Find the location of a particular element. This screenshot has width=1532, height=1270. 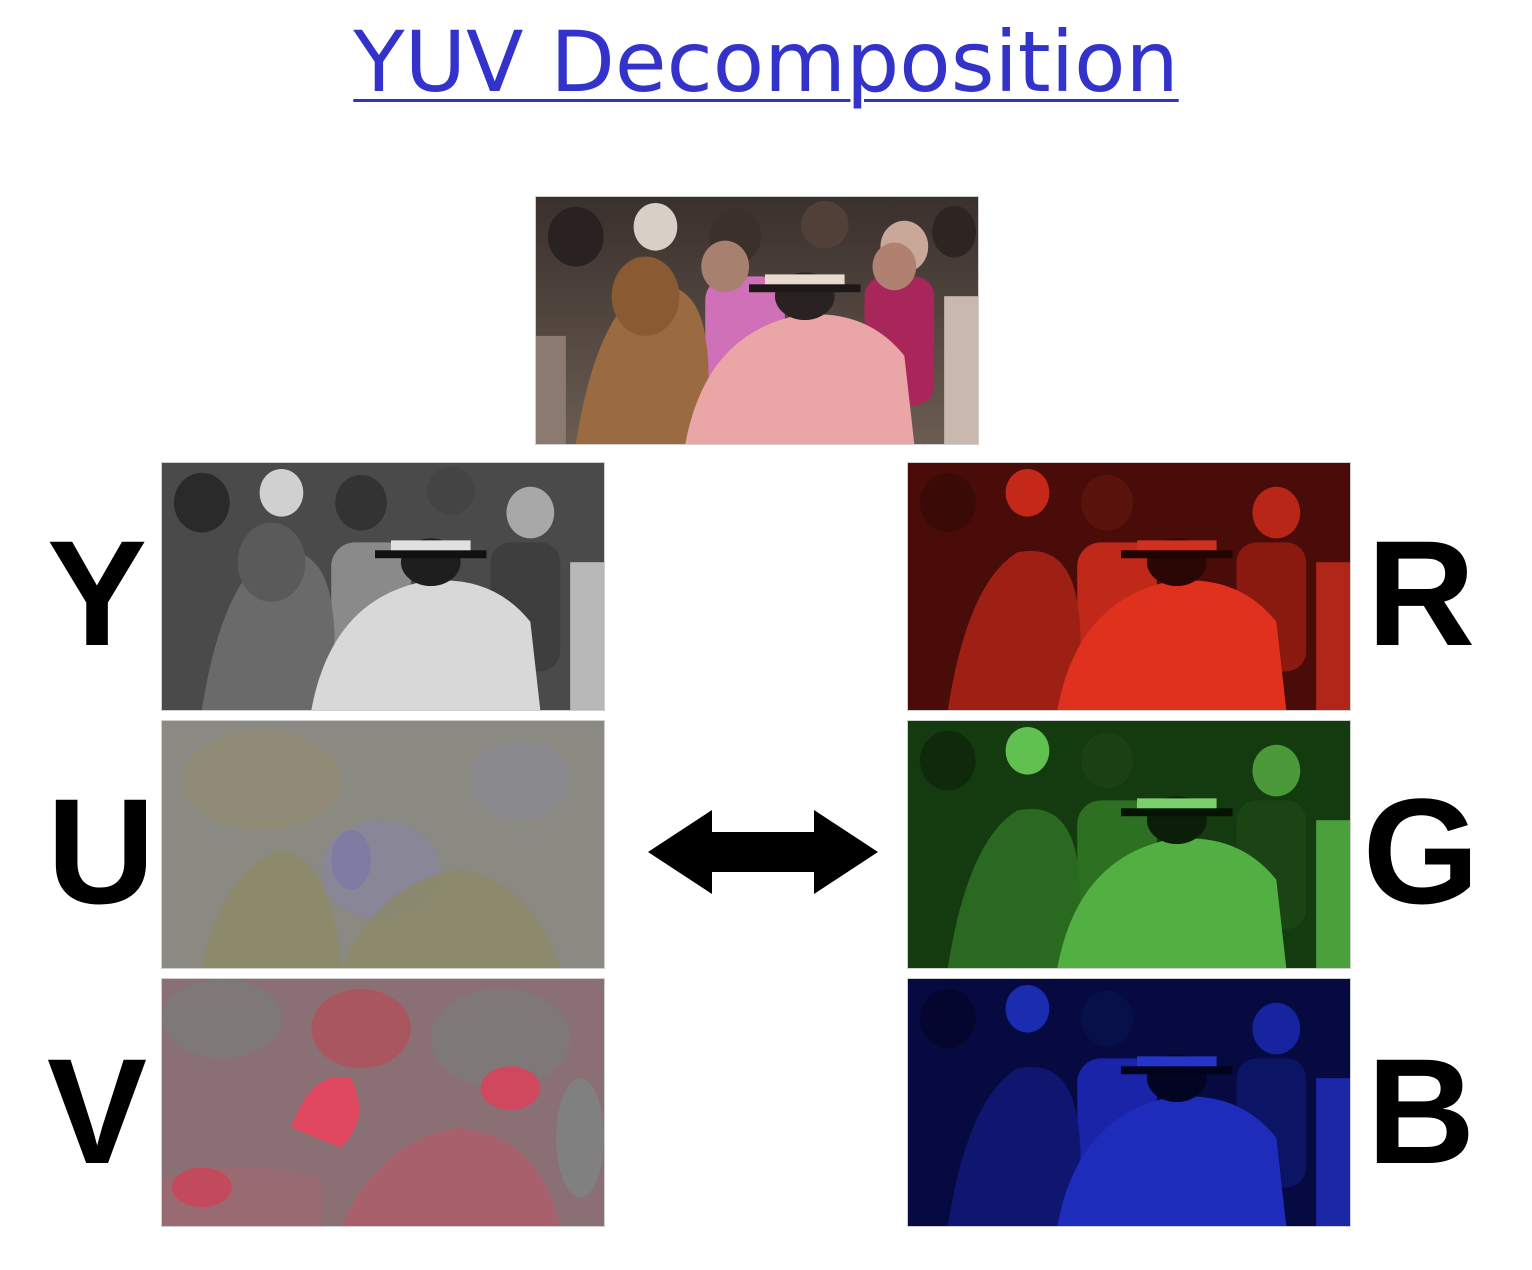

y-channel-image is located at coordinates (383, 586).